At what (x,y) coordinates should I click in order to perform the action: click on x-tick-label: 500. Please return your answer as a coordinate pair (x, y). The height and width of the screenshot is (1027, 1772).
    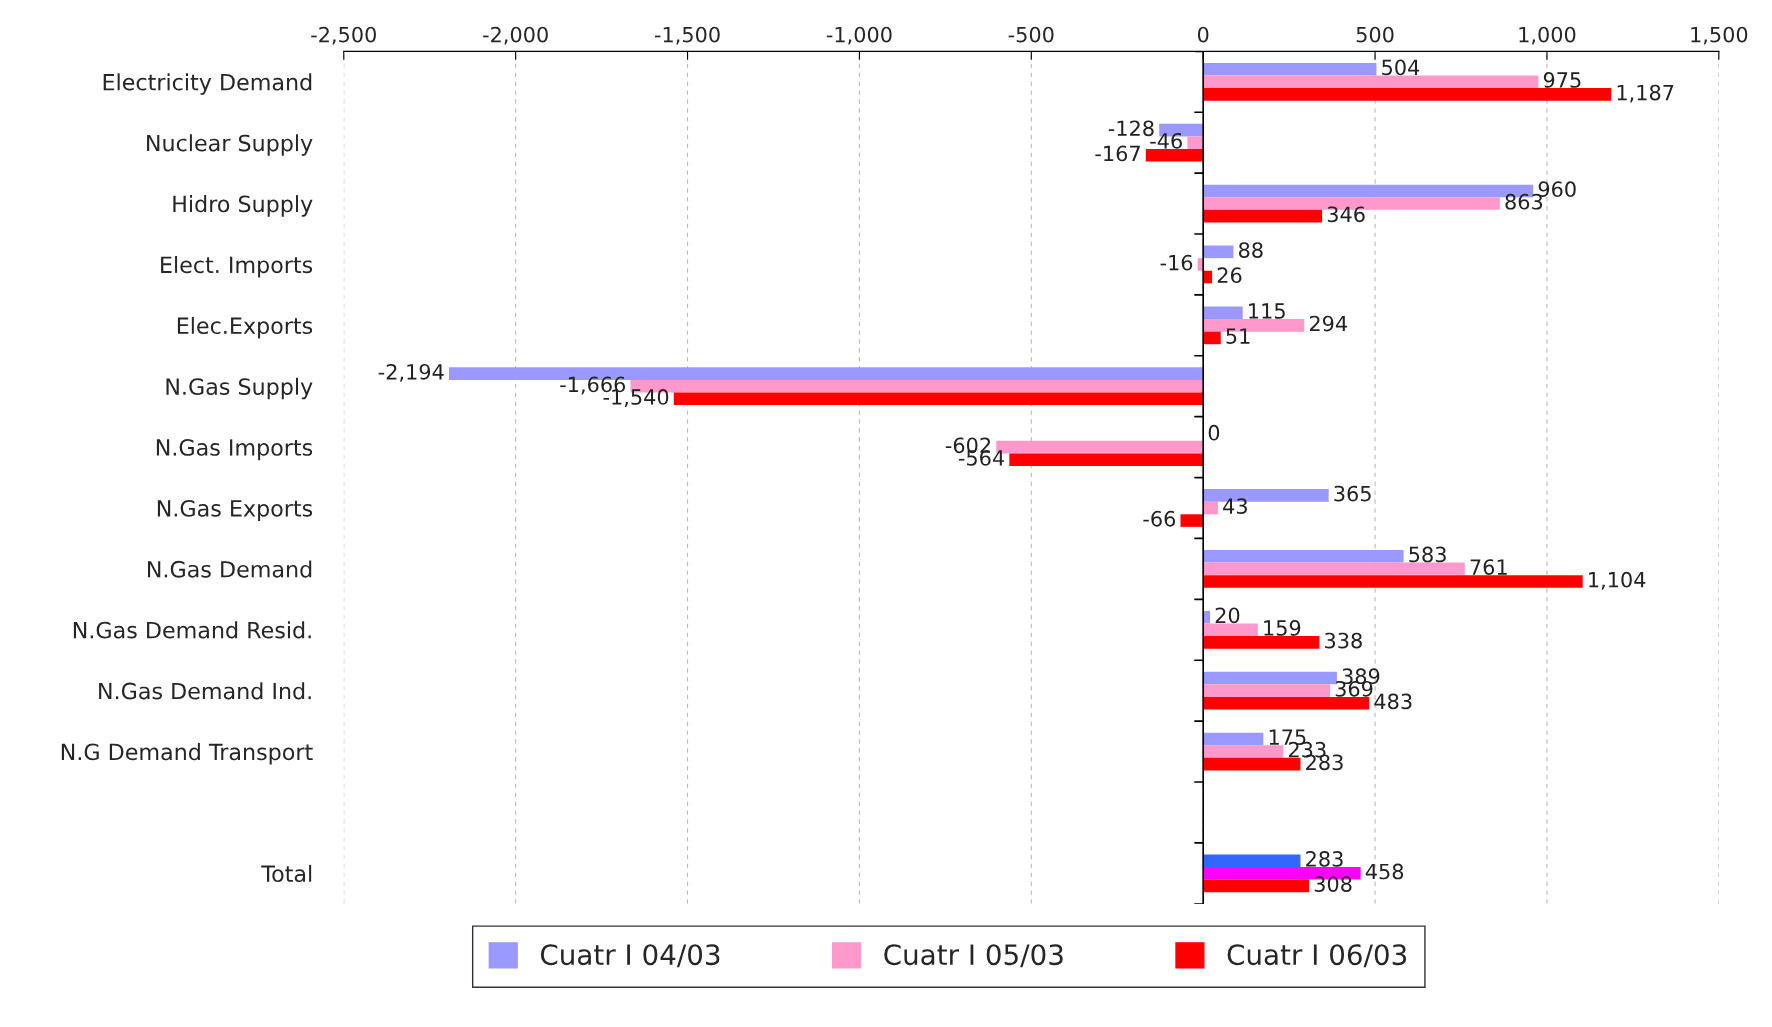
    Looking at the image, I should click on (1375, 34).